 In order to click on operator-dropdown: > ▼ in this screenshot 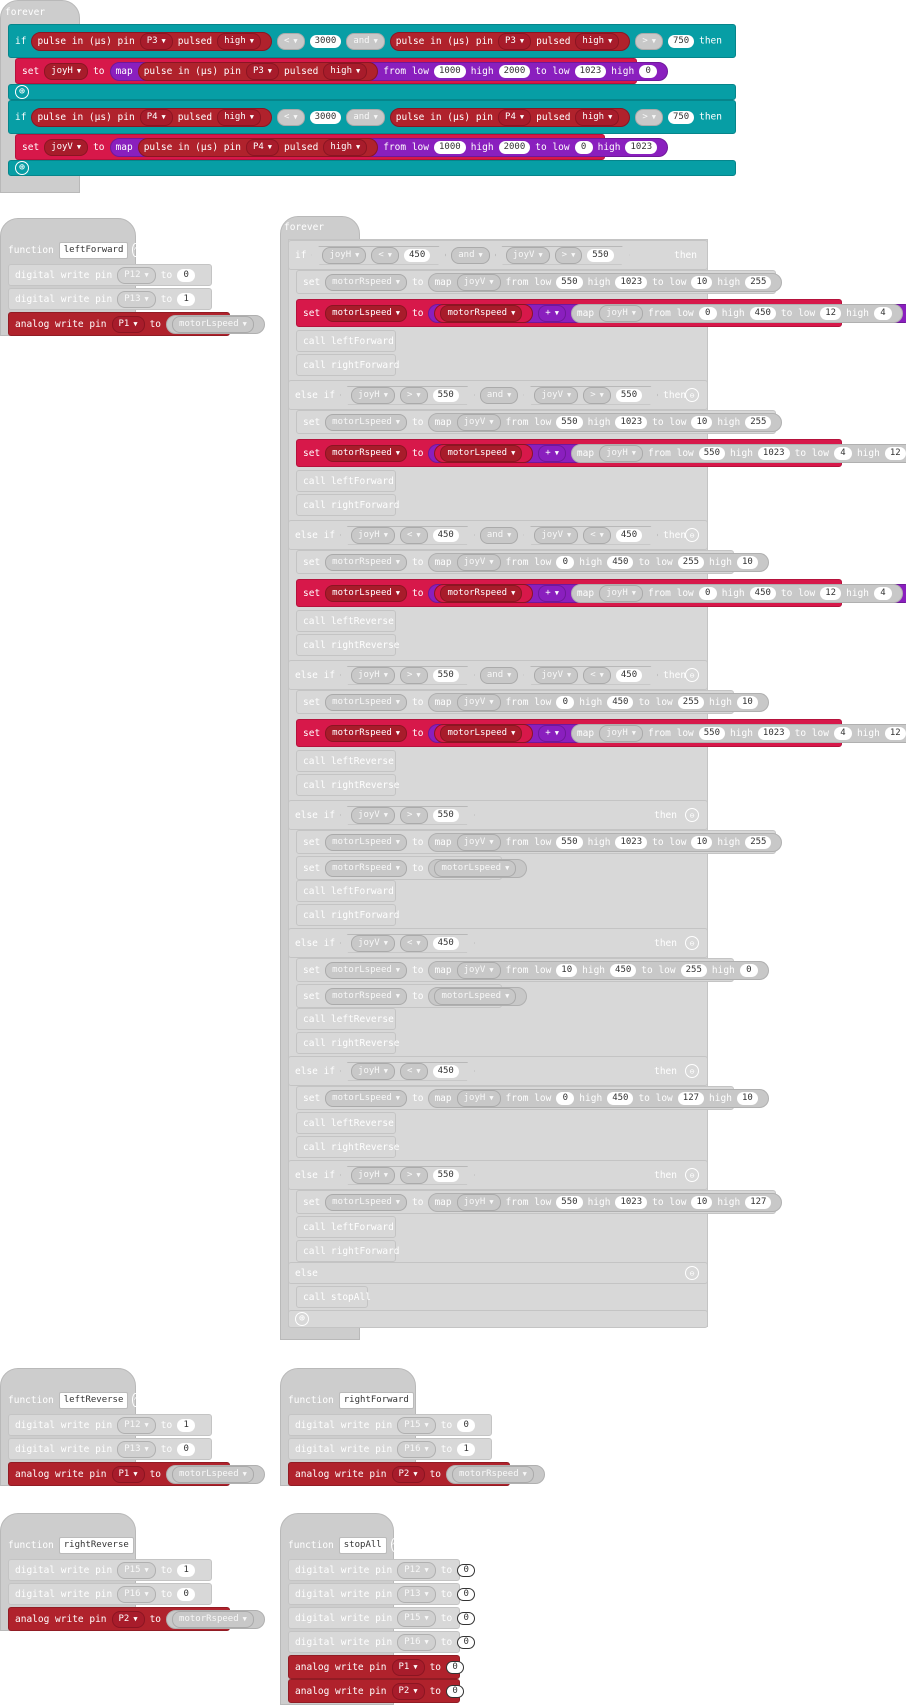, I will do `click(649, 117)`.